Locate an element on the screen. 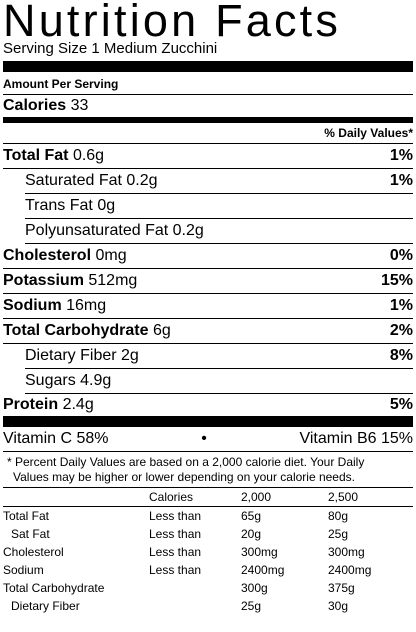 The width and height of the screenshot is (416, 632). amount-per-serving: Amount Per Serving is located at coordinates (208, 83).